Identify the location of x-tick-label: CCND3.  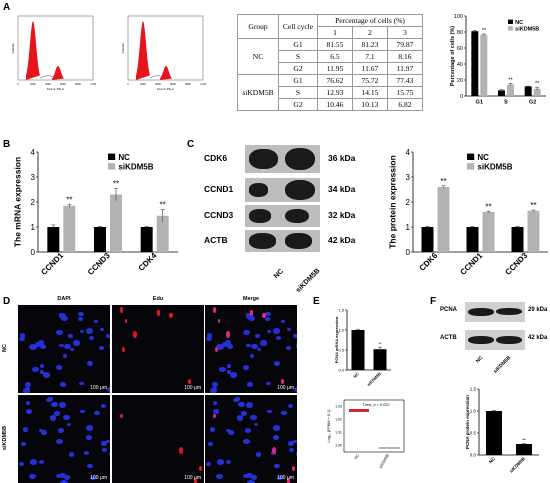
(99, 264).